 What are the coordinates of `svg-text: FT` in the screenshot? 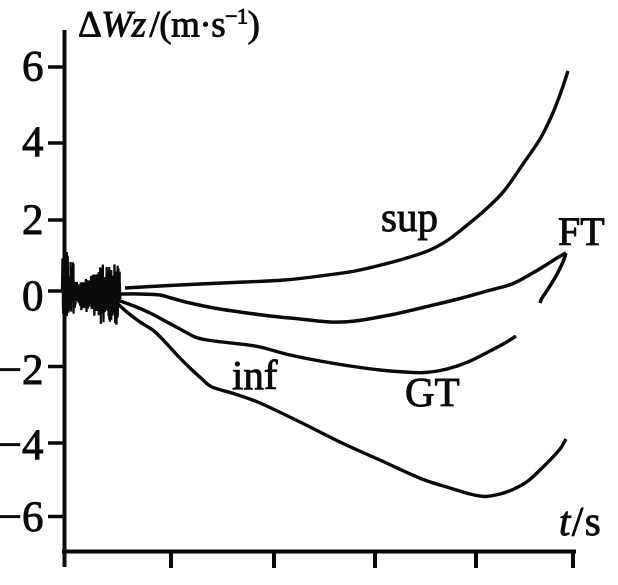 It's located at (581, 231).